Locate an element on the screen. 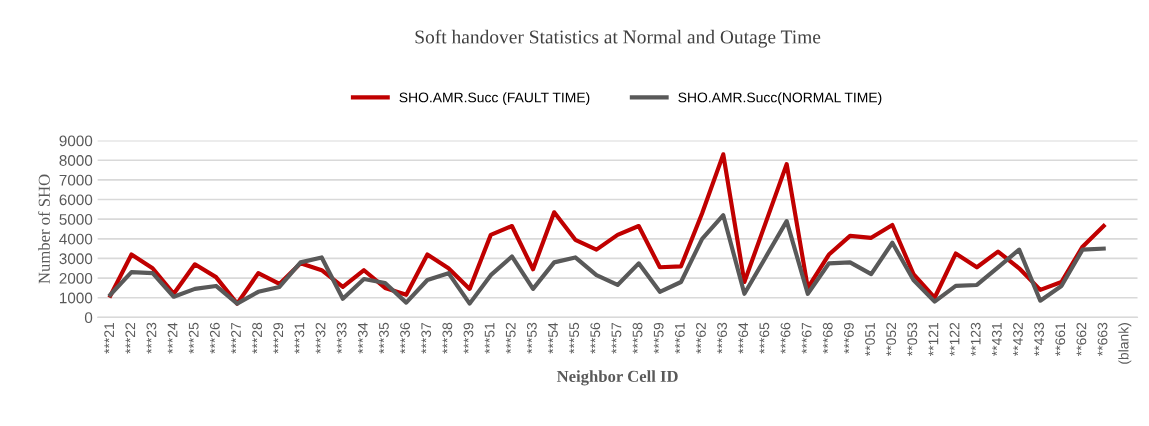 Image resolution: width=1149 pixels, height=426 pixels. x-tick-label: ***67 is located at coordinates (806, 338).